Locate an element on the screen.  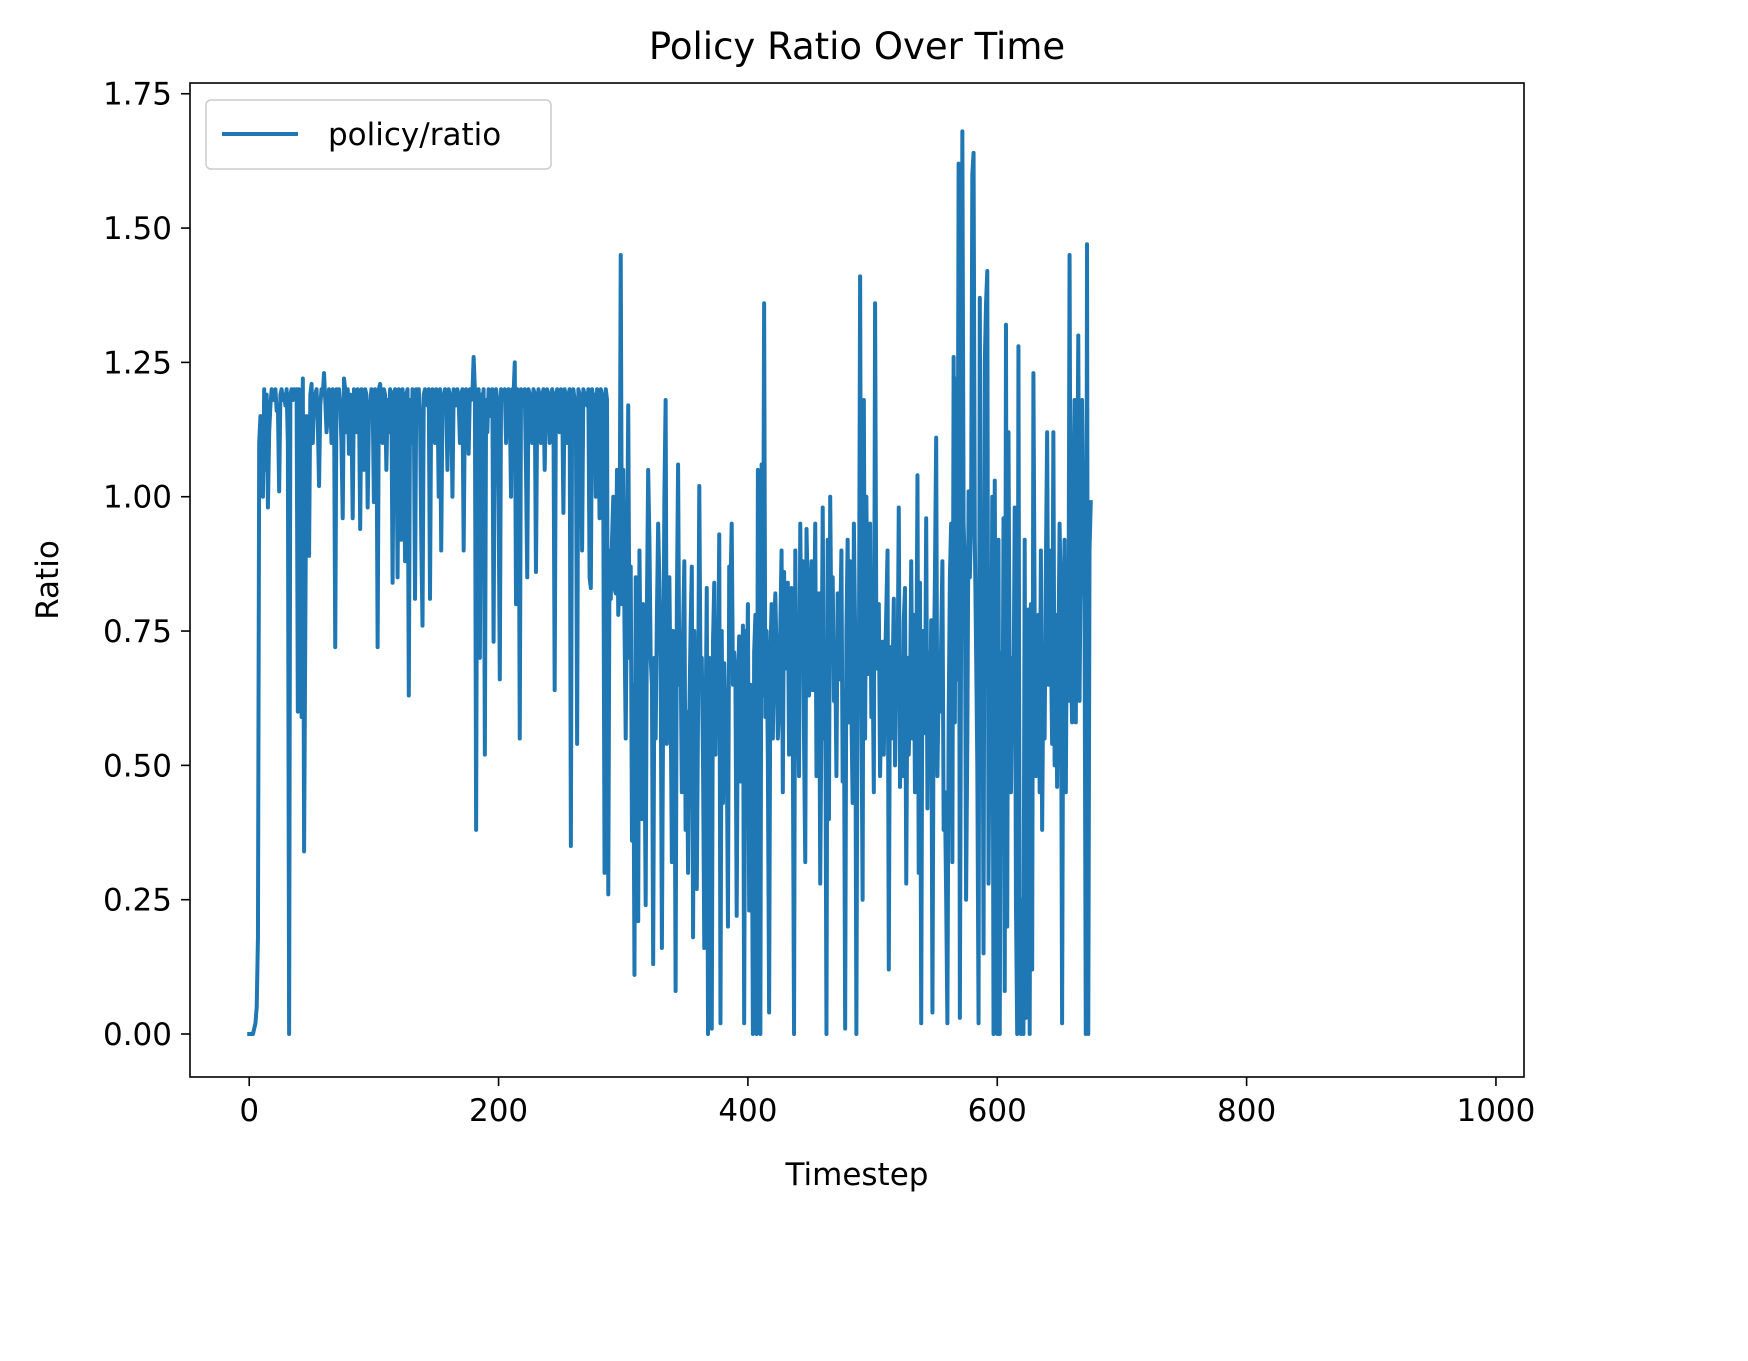
x-tick-label: 1000 is located at coordinates (1495, 1111).